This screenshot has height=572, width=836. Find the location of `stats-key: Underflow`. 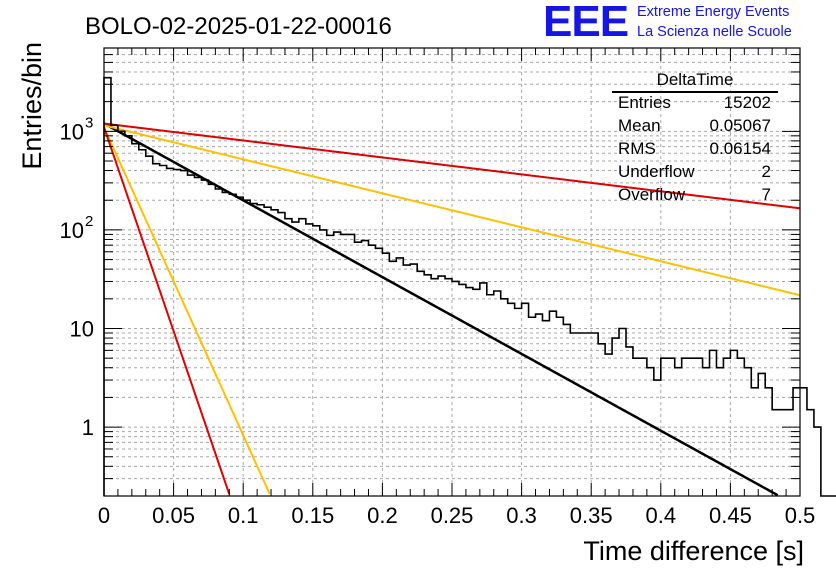

stats-key: Underflow is located at coordinates (656, 171).